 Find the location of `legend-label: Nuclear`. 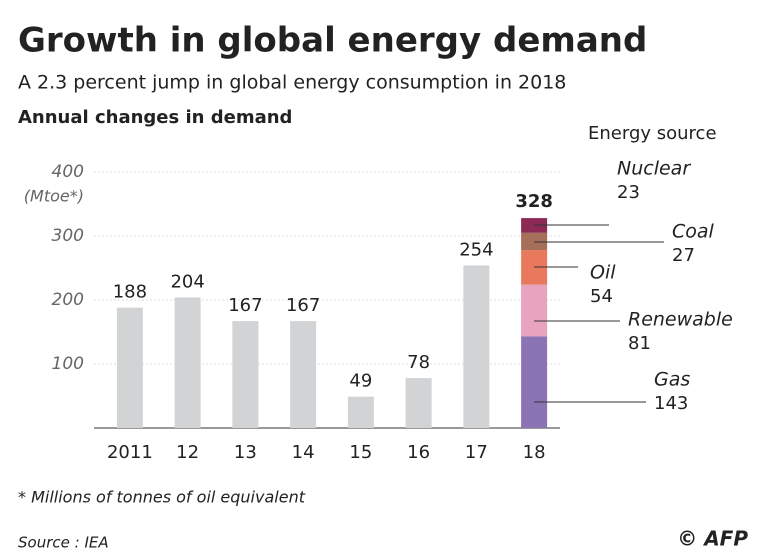

legend-label: Nuclear is located at coordinates (654, 169).